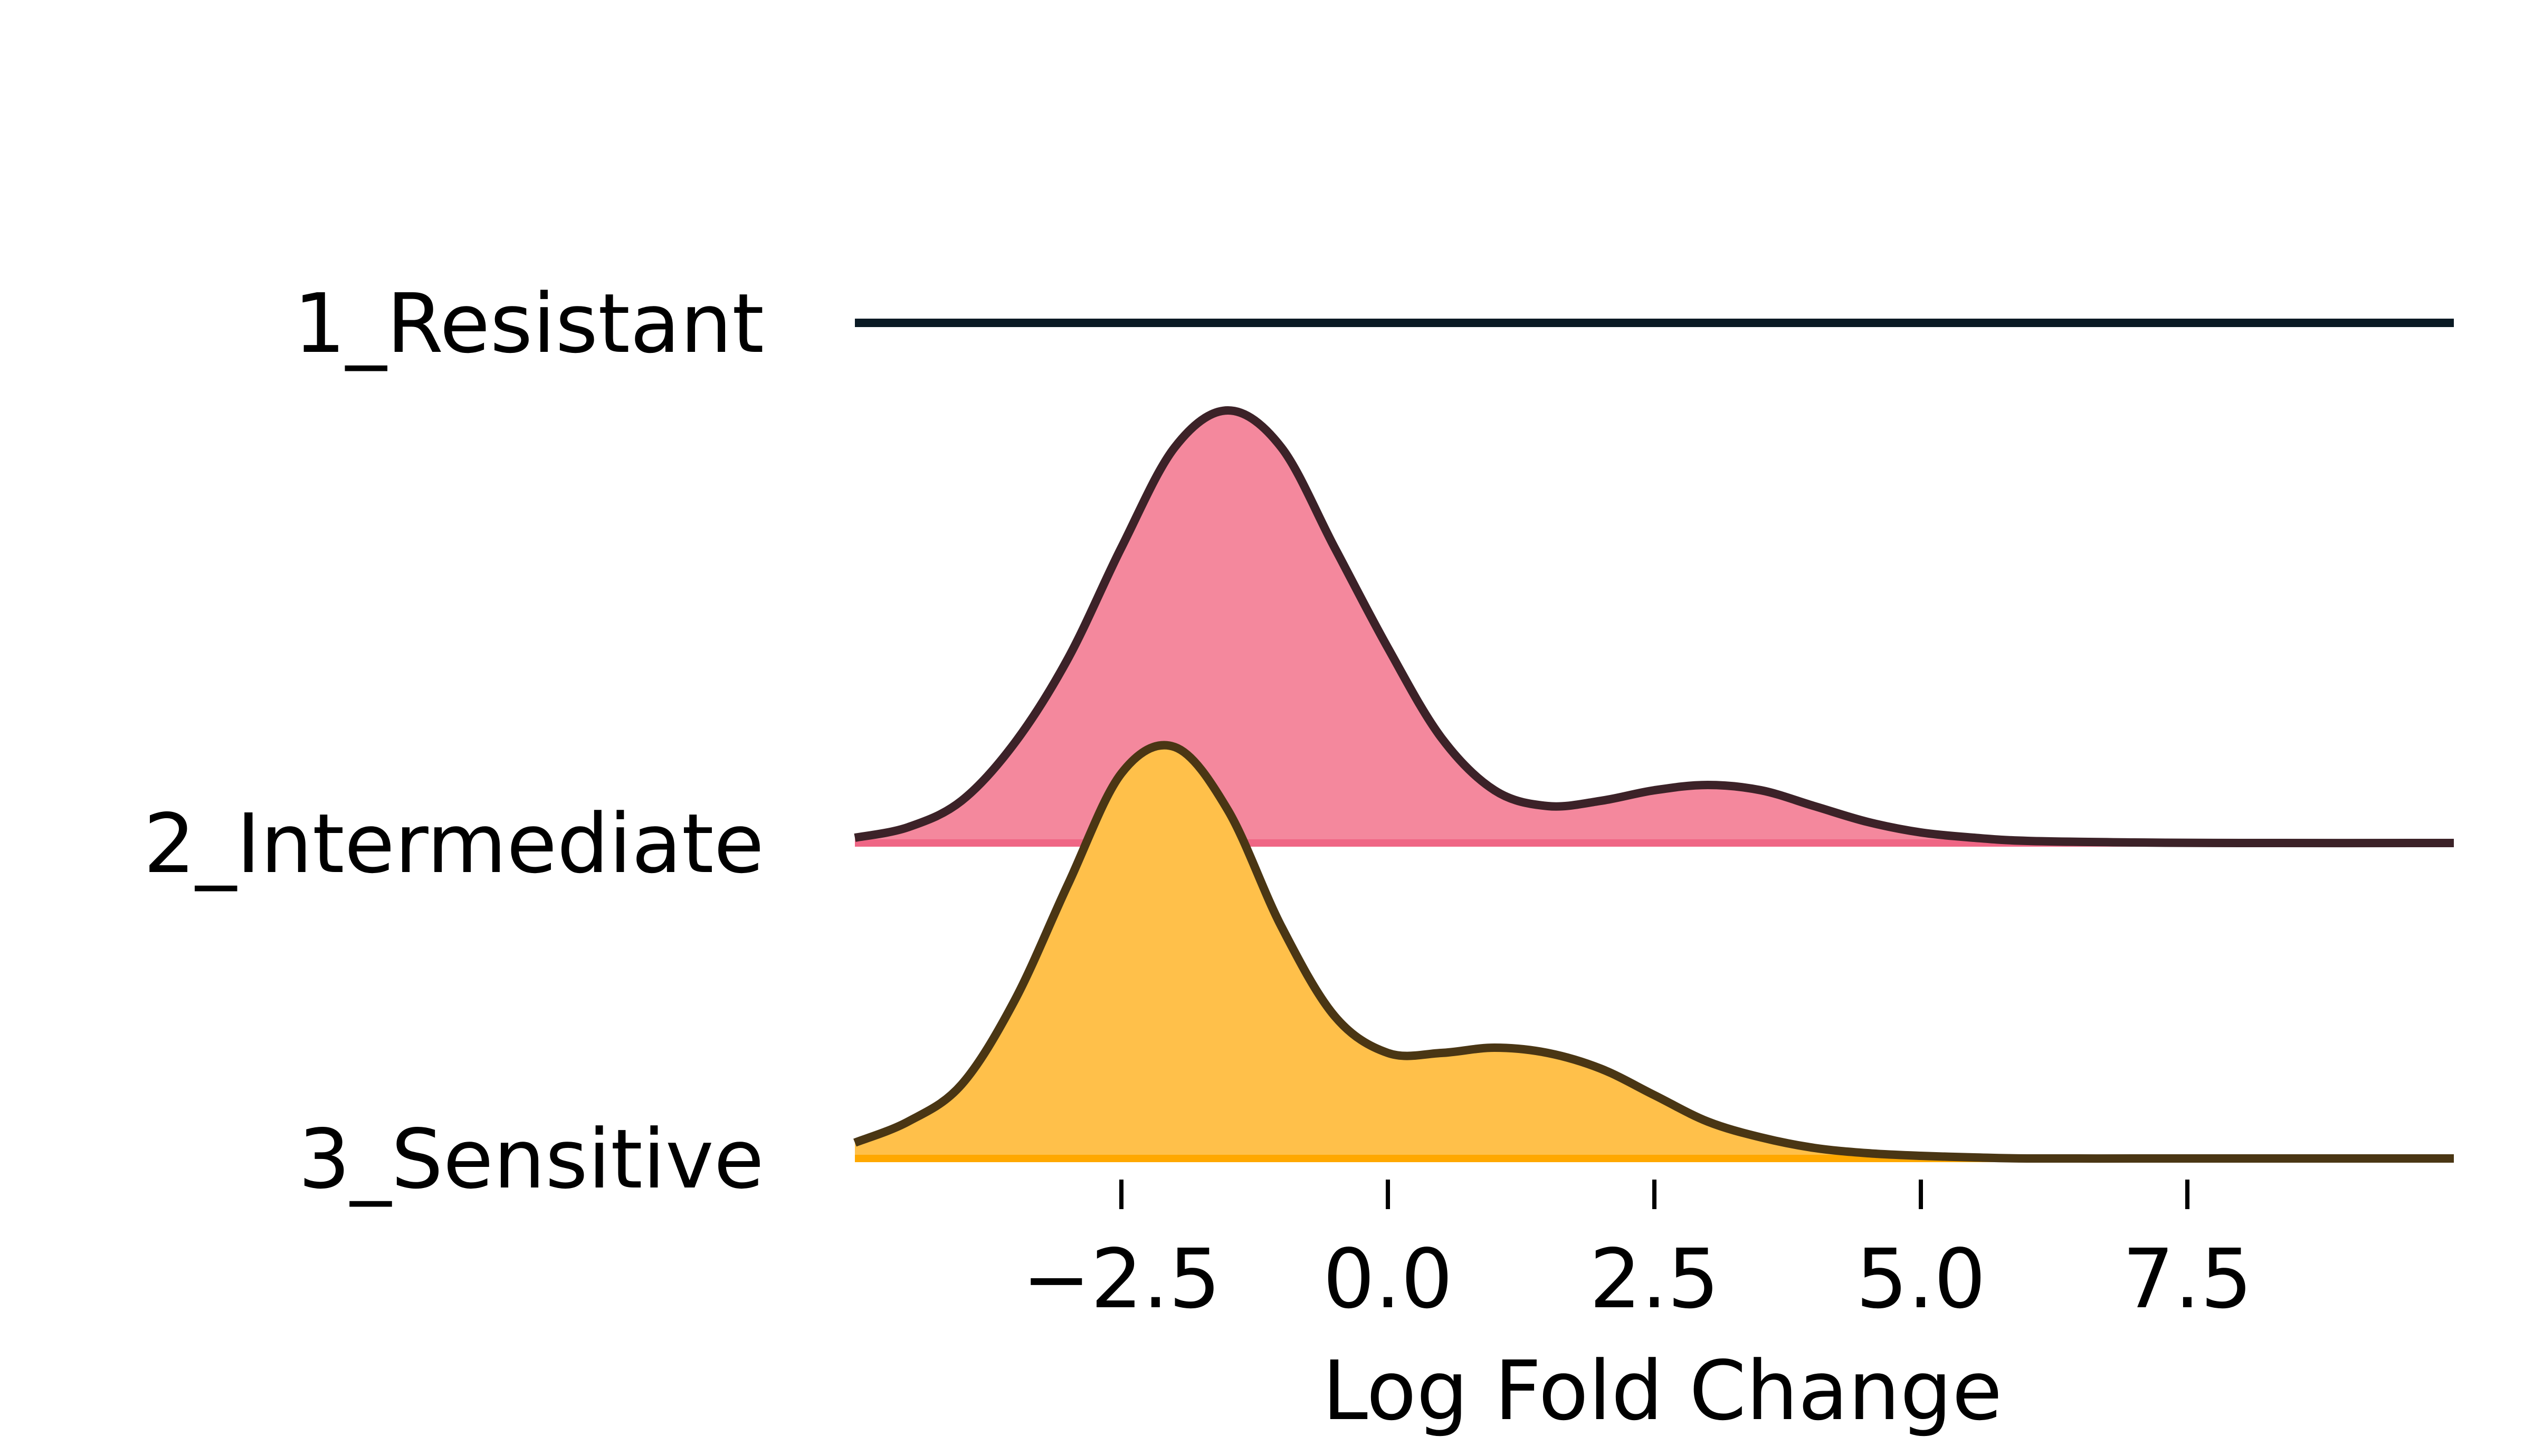 This screenshot has width=2533, height=1456. I want to click on x-axis: −2.5 0.0 2.5 5.0 7.5, so click(1637, 1253).